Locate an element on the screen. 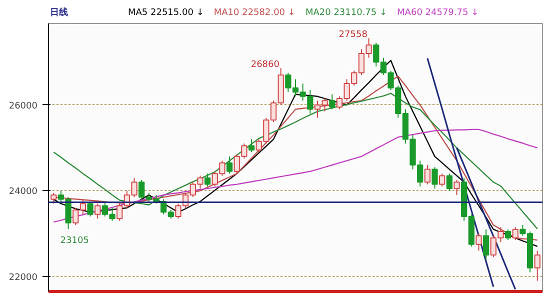  y-tick-label: 26000 is located at coordinates (23, 106).